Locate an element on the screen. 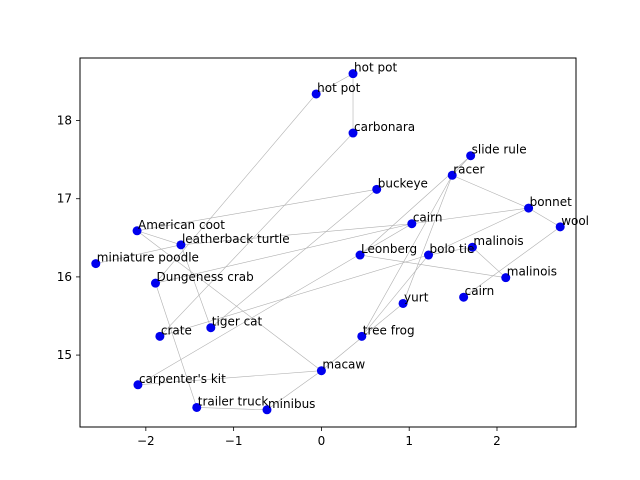 The image size is (640, 480). x-axis: −2 −1 0 1 2 is located at coordinates (319, 437).